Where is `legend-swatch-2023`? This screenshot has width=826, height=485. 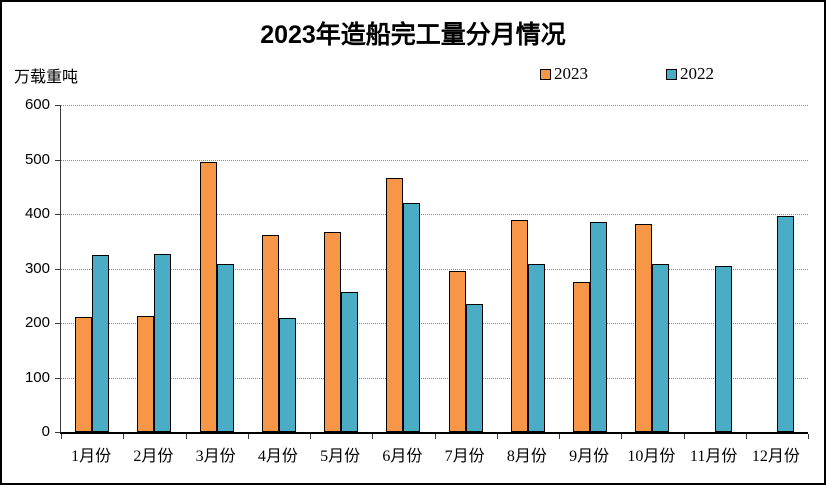 legend-swatch-2023 is located at coordinates (545, 74).